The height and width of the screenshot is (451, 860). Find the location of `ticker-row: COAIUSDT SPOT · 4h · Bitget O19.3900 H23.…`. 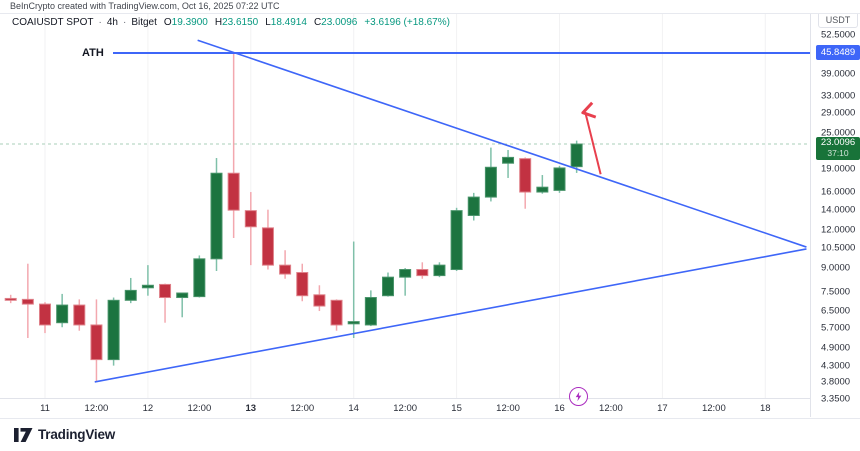

ticker-row: COAIUSDT SPOT · 4h · Bitget O19.3900 H23.… is located at coordinates (231, 22).